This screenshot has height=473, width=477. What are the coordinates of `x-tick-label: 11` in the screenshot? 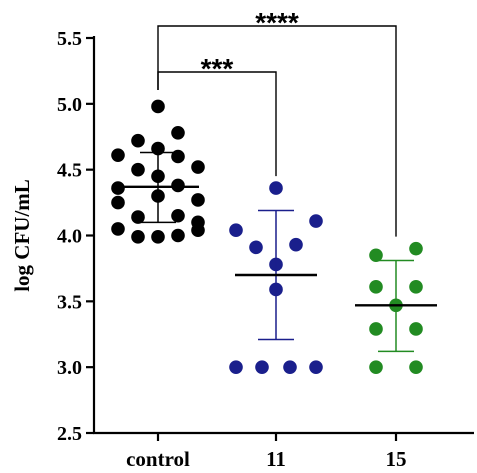 It's located at (276, 459).